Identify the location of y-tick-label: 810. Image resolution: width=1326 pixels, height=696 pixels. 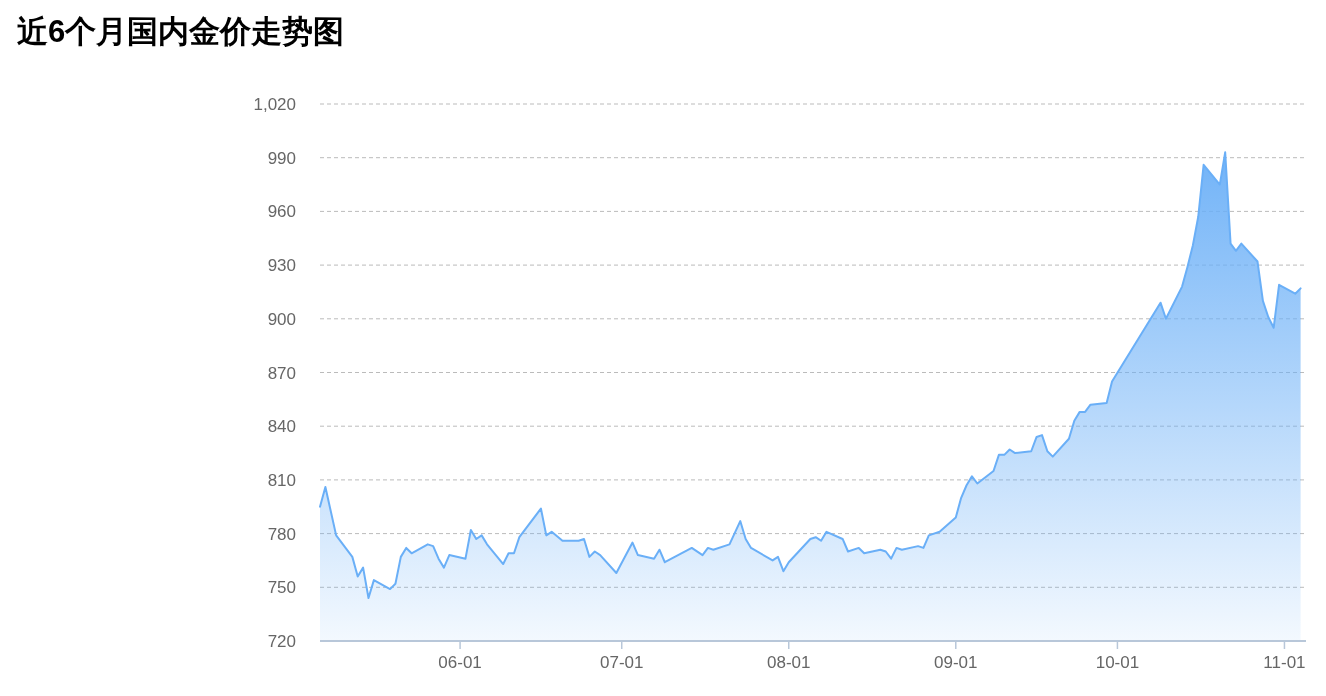
(281, 480).